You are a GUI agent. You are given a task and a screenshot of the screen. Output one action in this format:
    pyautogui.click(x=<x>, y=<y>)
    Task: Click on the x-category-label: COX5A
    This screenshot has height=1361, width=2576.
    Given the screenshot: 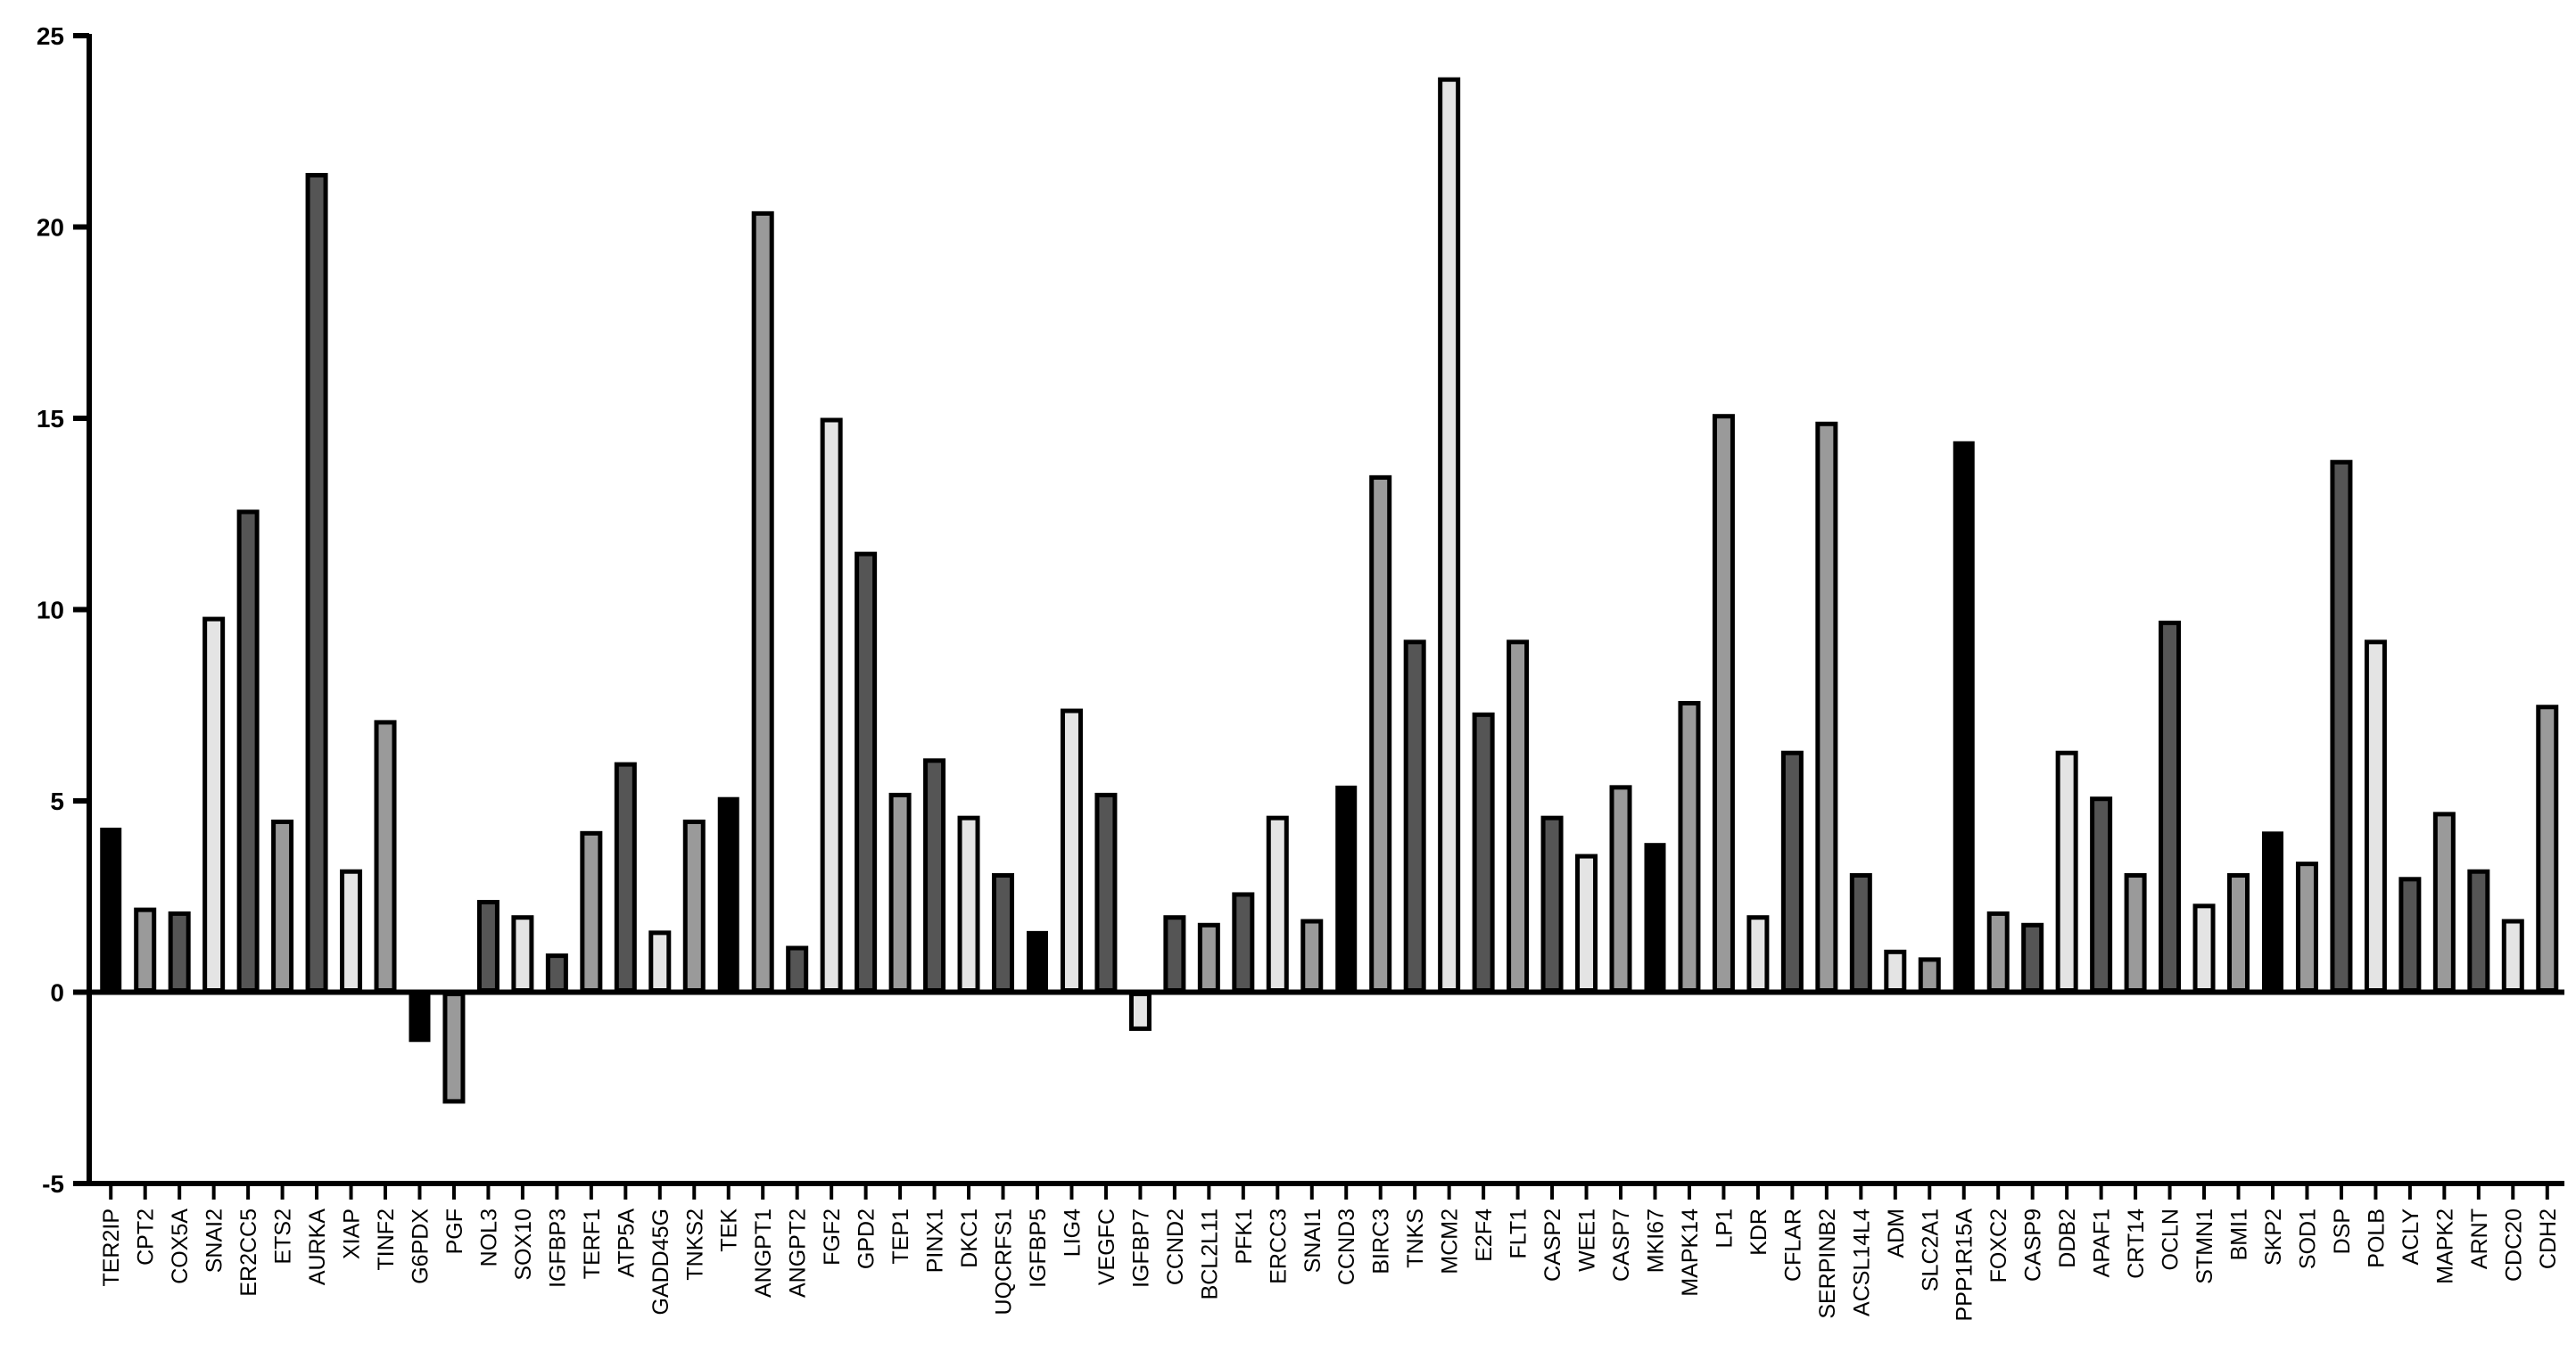 What is the action you would take?
    pyautogui.click(x=180, y=1246)
    